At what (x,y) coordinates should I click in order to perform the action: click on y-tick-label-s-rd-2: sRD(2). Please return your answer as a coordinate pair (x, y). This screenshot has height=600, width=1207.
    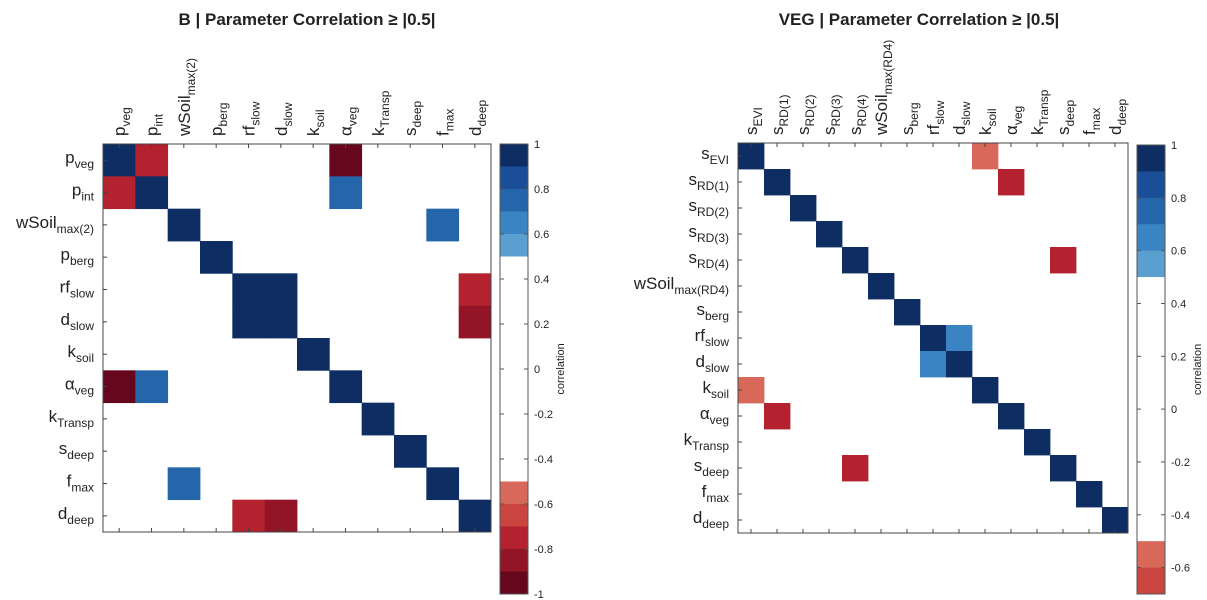
    Looking at the image, I should click on (709, 207).